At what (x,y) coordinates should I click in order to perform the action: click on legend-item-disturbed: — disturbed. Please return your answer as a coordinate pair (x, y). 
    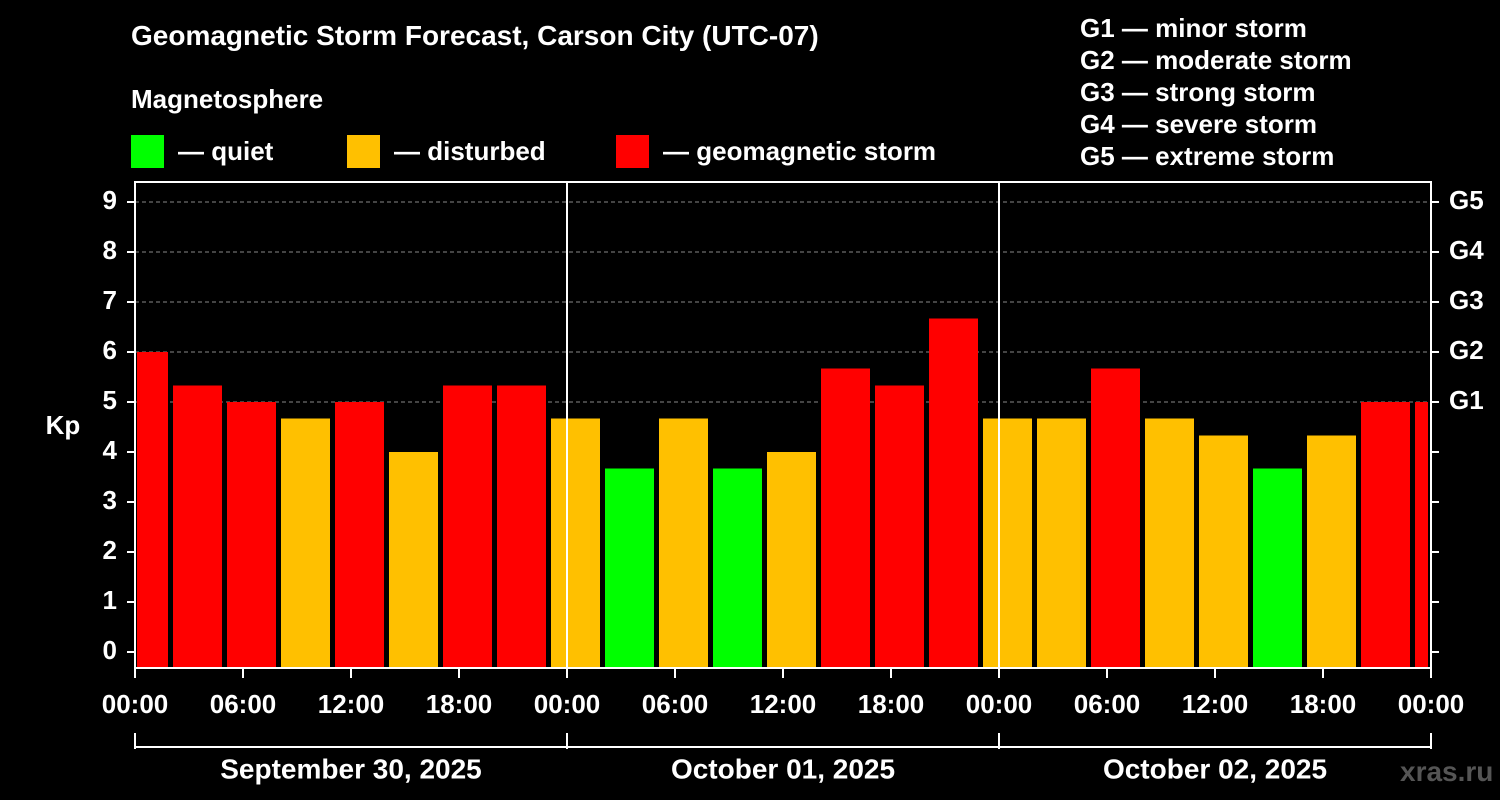
    Looking at the image, I should click on (446, 151).